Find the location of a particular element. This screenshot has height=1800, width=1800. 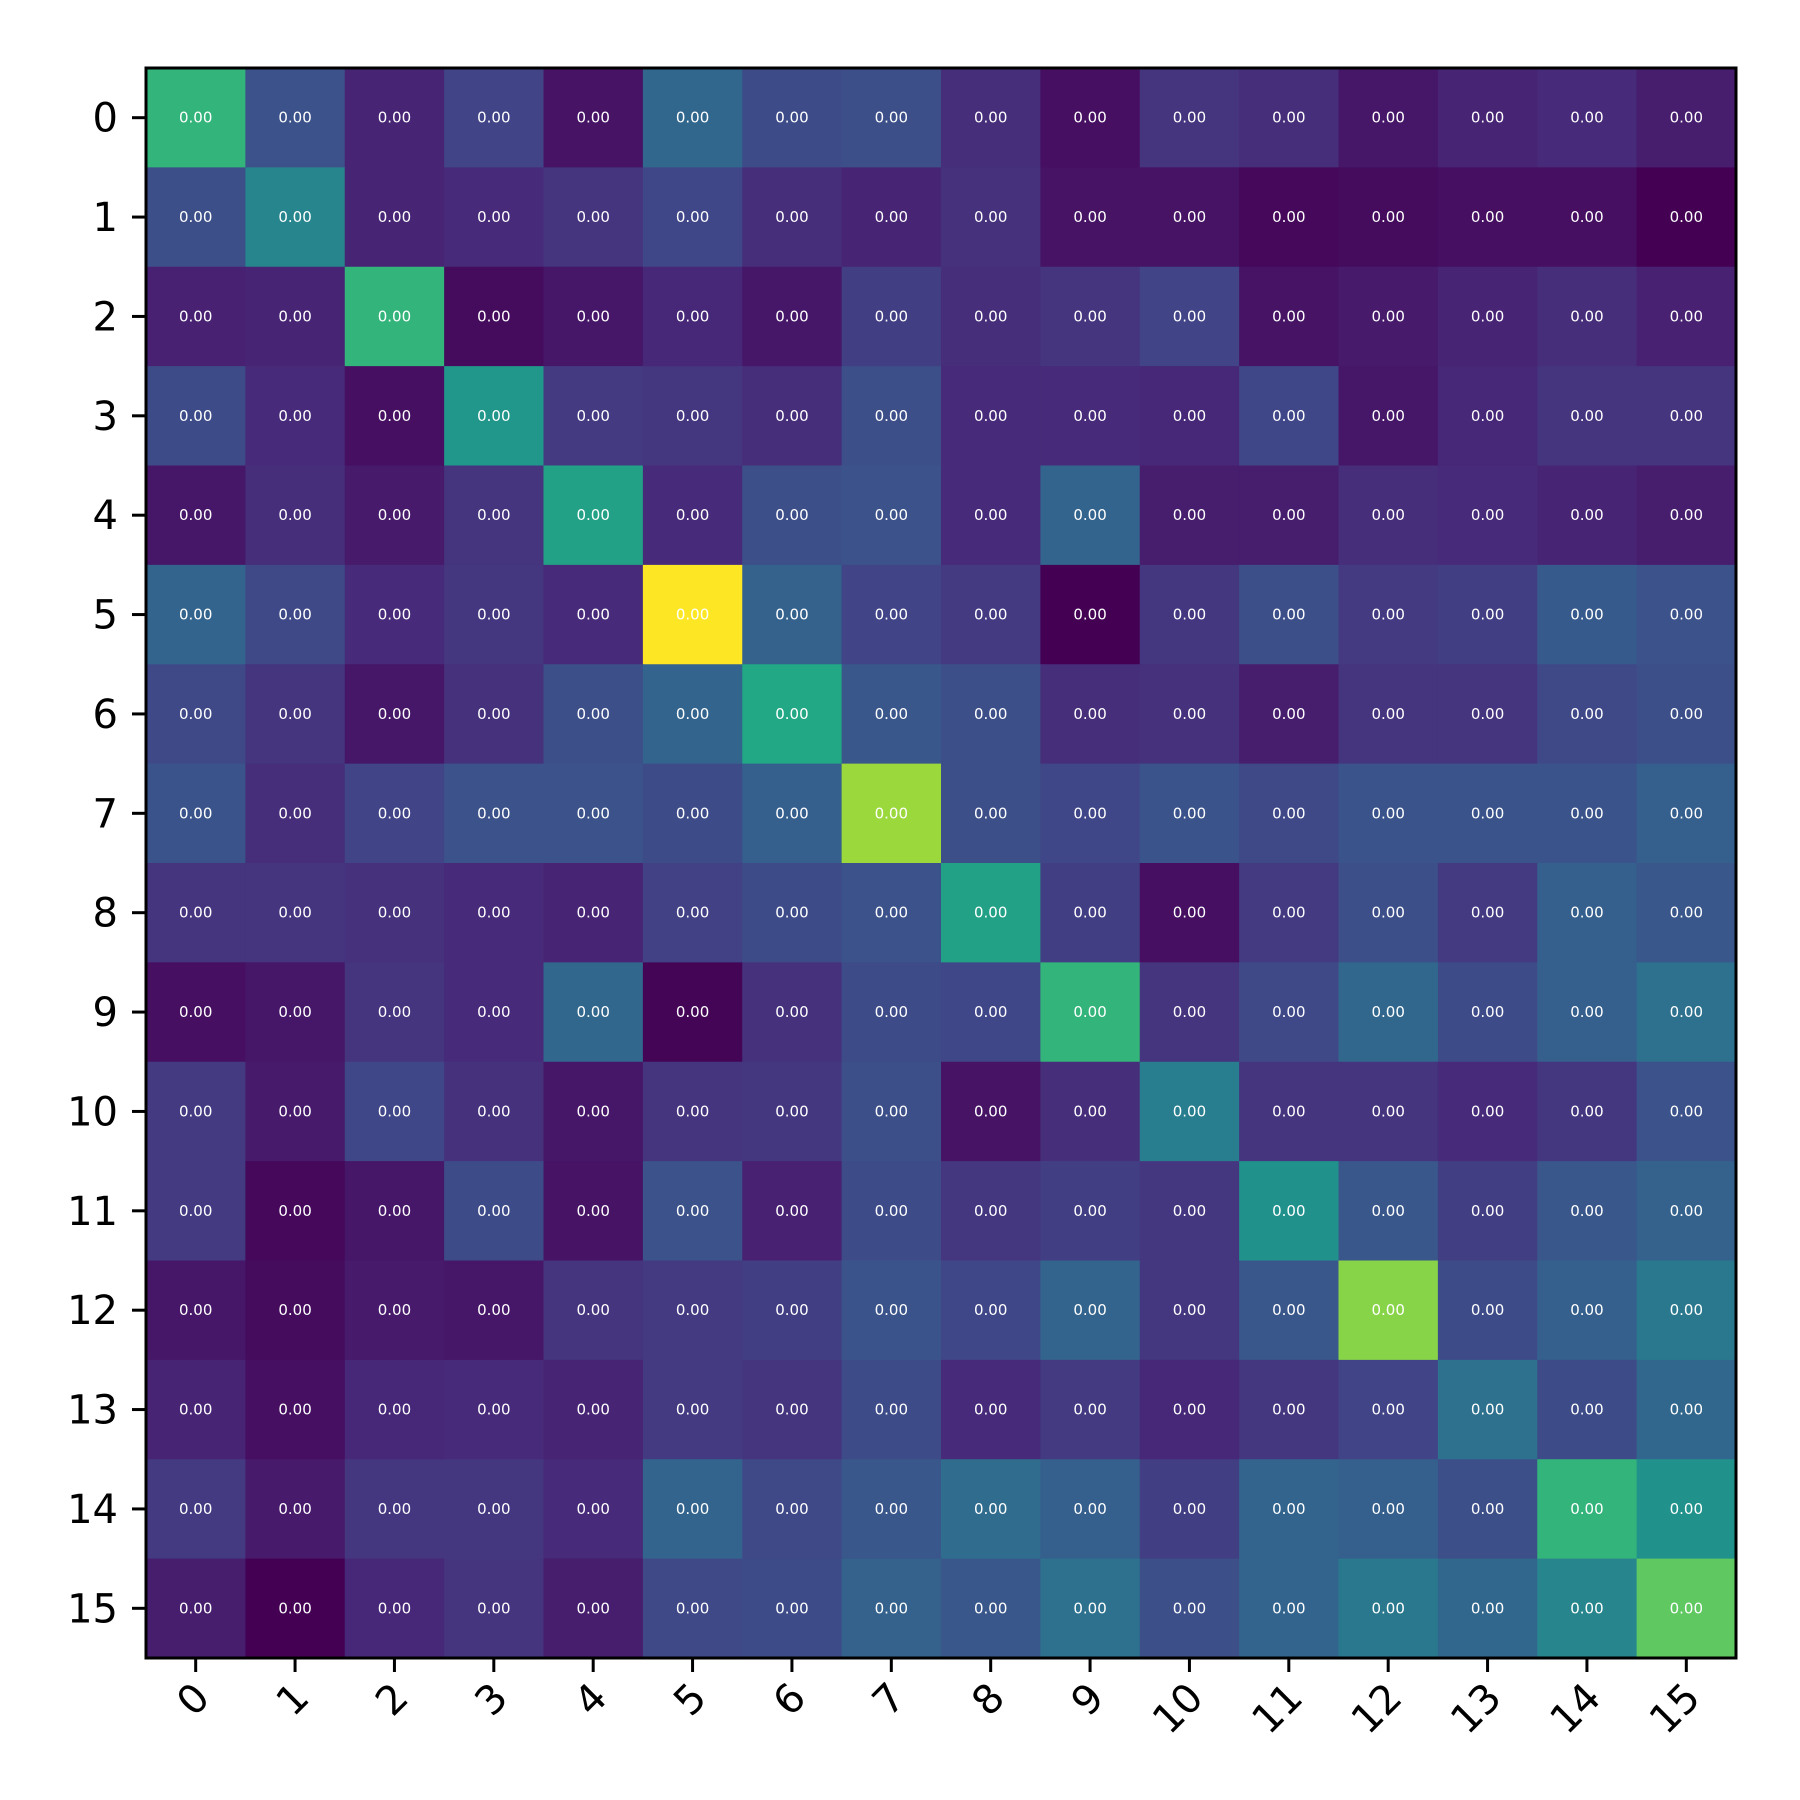

heatmap-cell-r8-c13 is located at coordinates (1487, 913).